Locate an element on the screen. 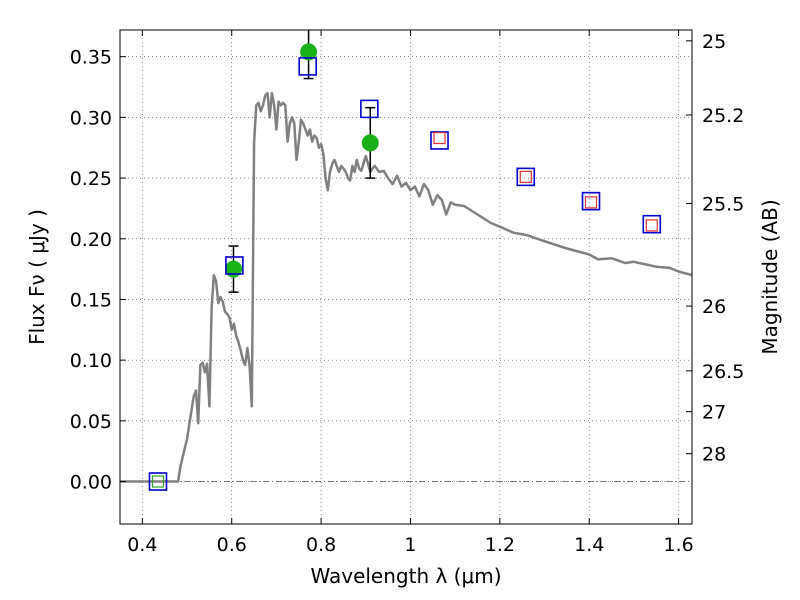 This screenshot has height=600, width=800. y-tick-label: 0.10 is located at coordinates (91, 361).